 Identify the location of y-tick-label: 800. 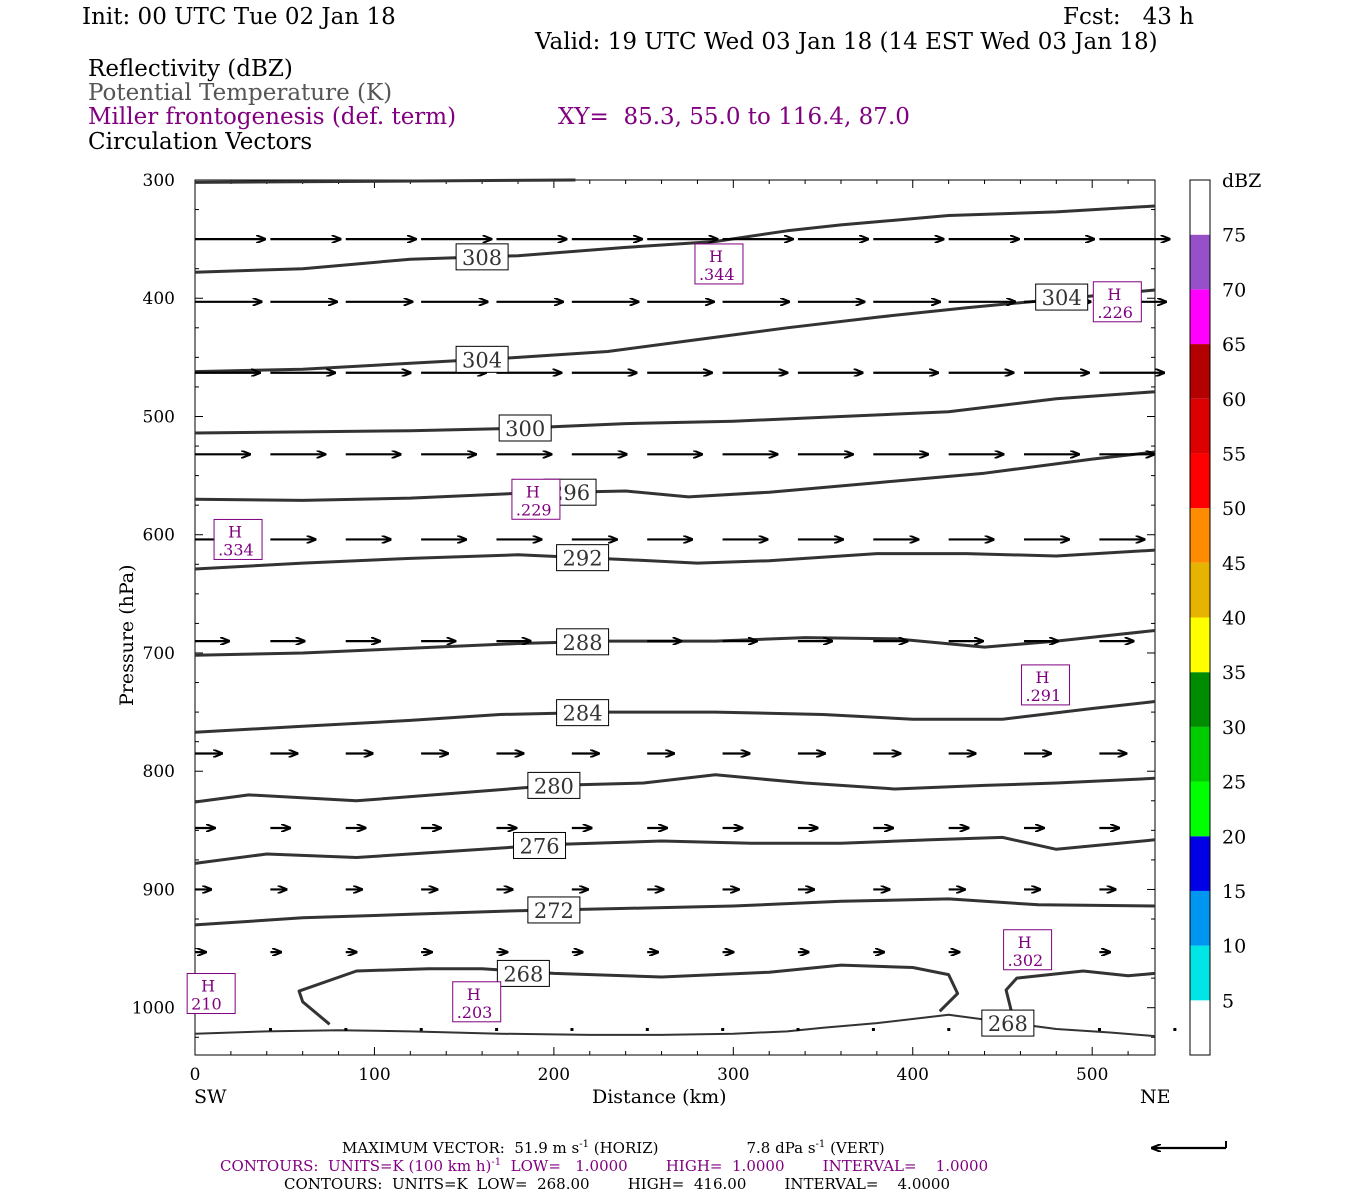
(159, 772).